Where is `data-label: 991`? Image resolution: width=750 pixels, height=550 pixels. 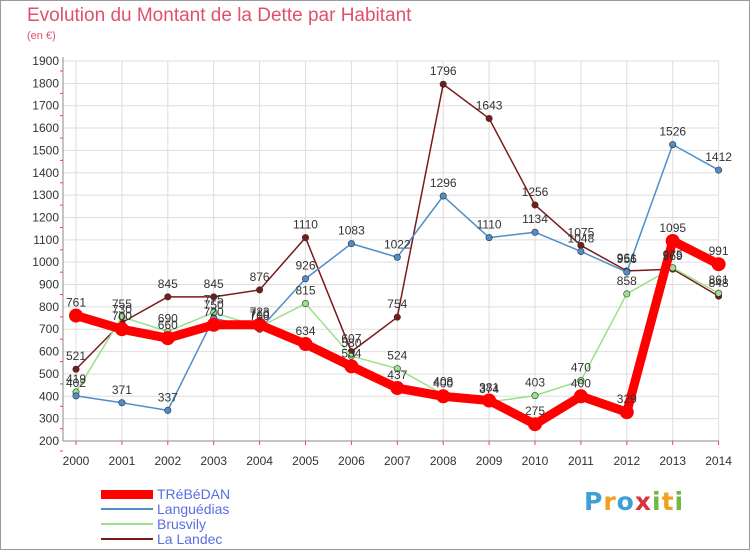 data-label: 991 is located at coordinates (719, 251).